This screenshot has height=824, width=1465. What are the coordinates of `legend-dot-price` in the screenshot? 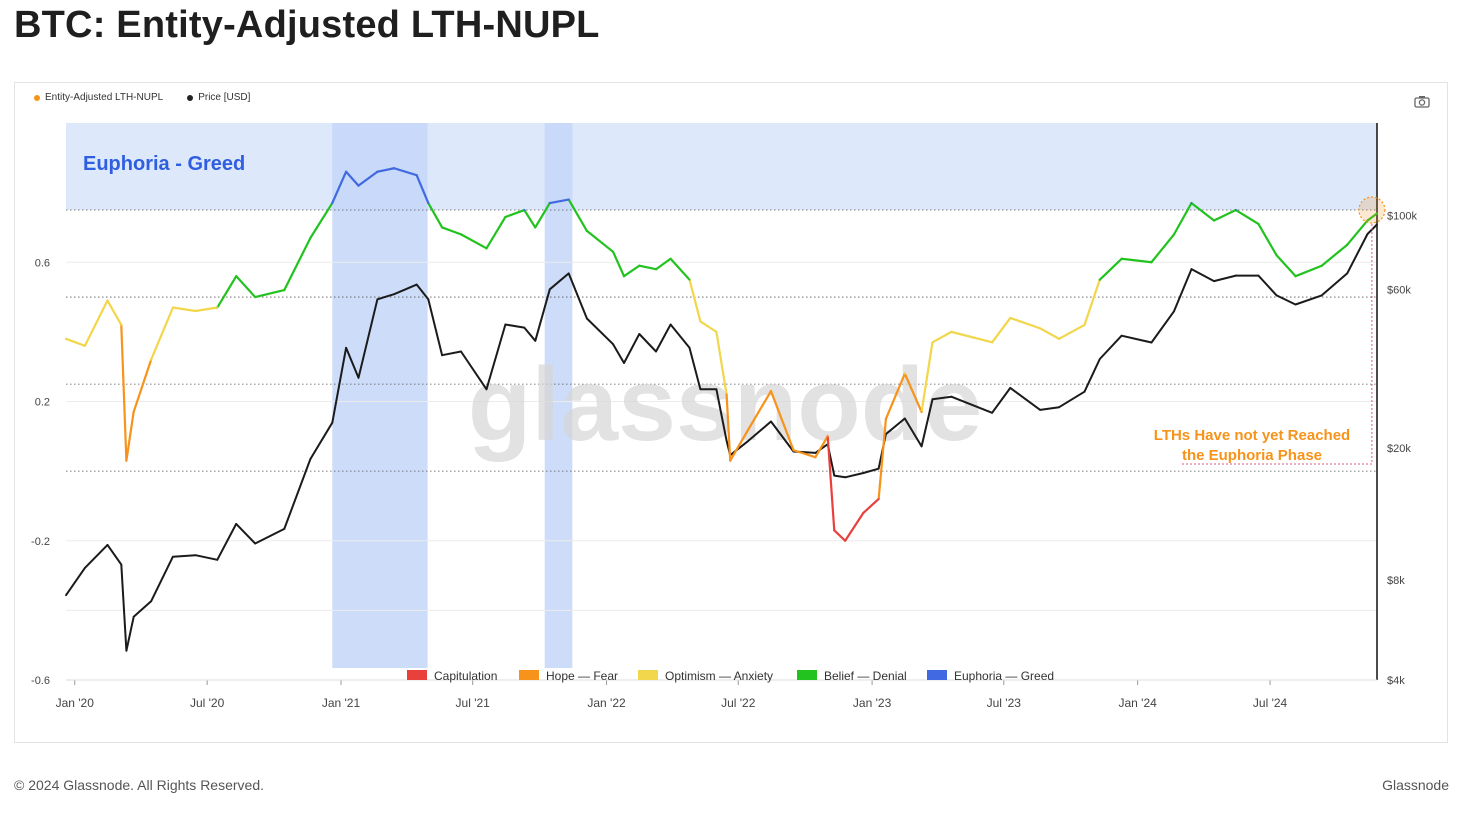 It's located at (190, 97).